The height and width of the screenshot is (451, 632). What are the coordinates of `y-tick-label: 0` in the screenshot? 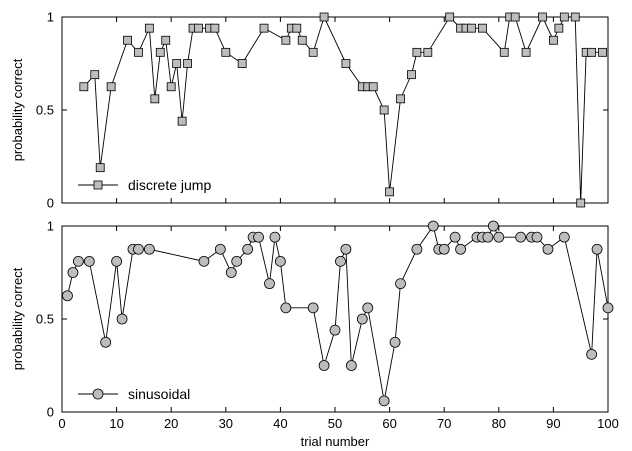 It's located at (50, 203).